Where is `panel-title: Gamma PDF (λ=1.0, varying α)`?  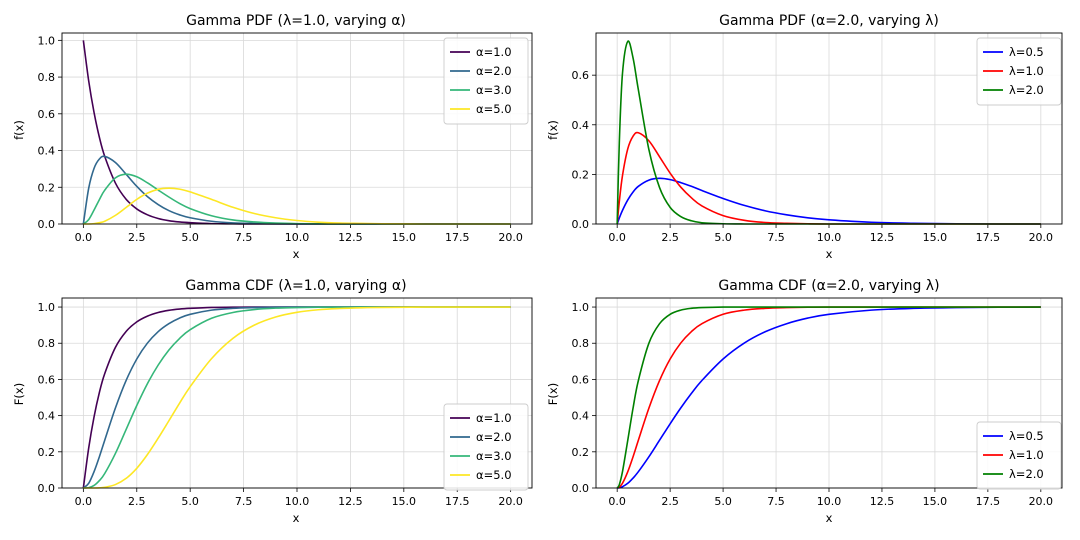
panel-title: Gamma PDF (λ=1.0, varying α) is located at coordinates (296, 21).